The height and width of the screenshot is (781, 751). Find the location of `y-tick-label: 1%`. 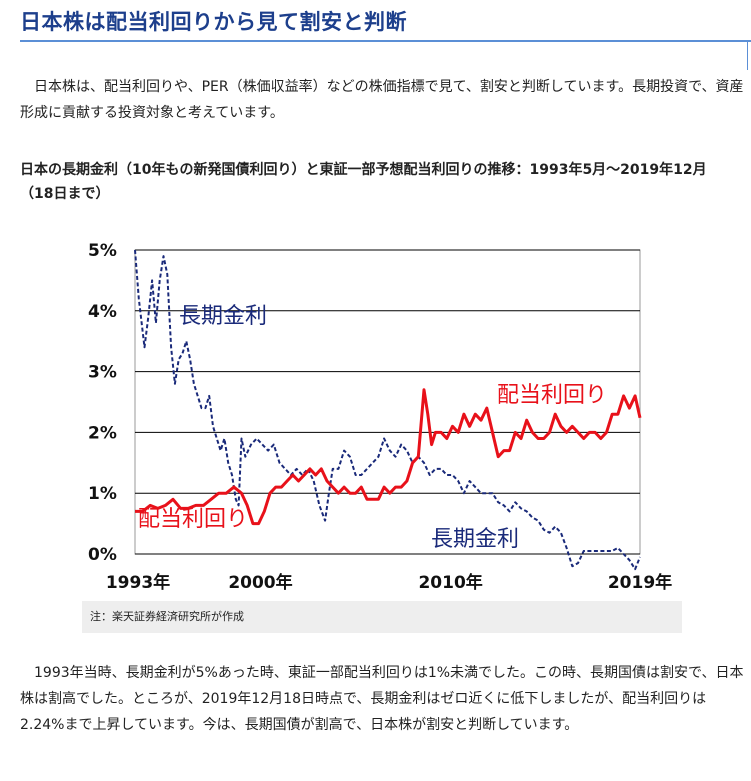

y-tick-label: 1% is located at coordinates (102, 494).